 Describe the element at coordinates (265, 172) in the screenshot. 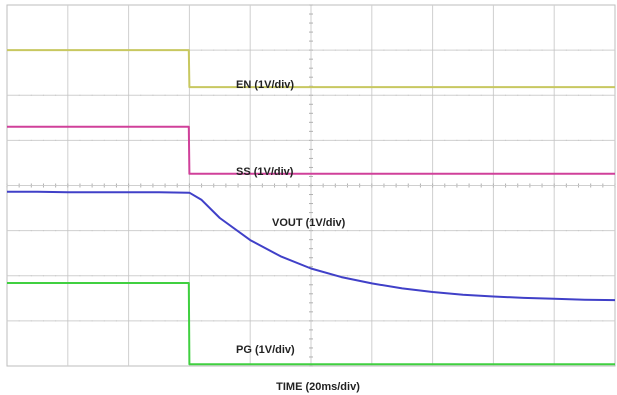

I see `trace-label-ss: SS (1V/div)` at that location.